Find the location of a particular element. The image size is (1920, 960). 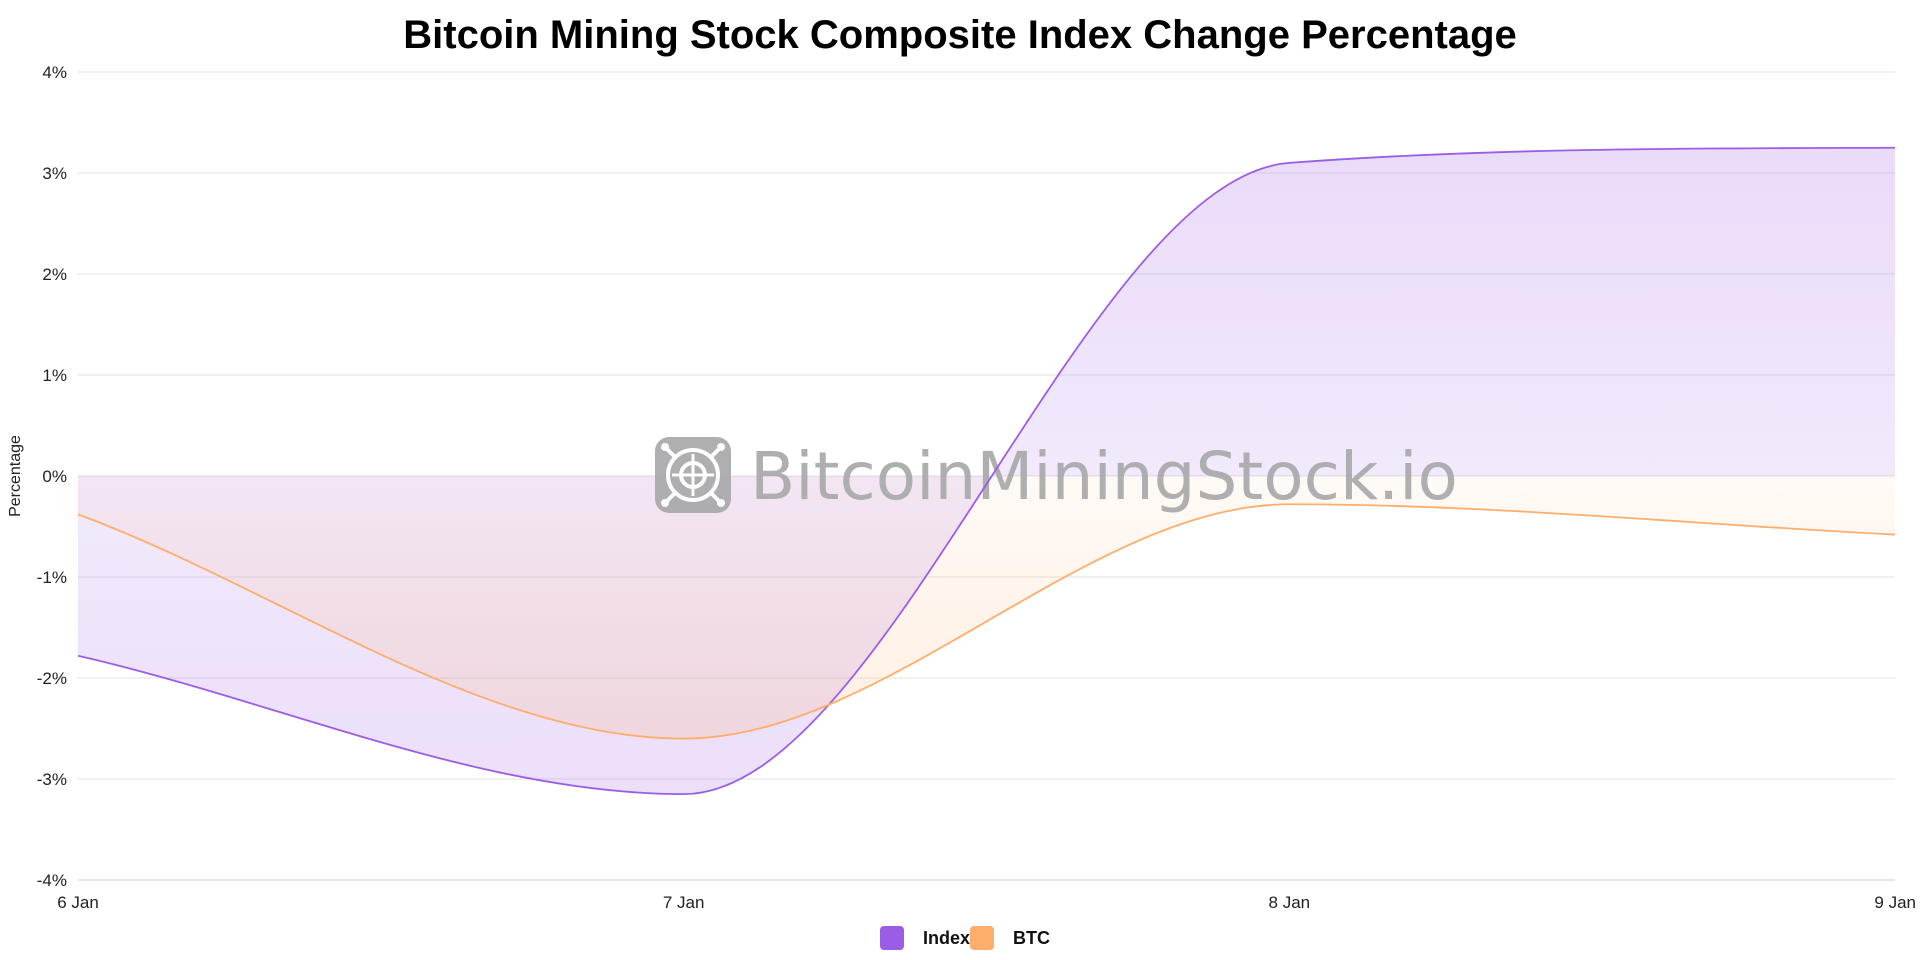

watermark: BitcoinMiningStock.io is located at coordinates (1056, 476).